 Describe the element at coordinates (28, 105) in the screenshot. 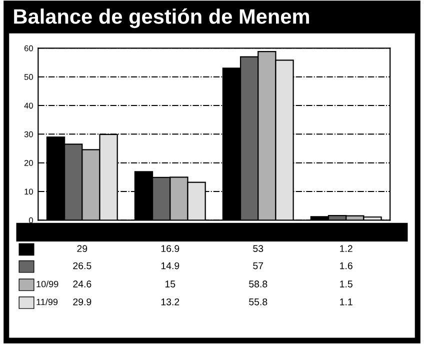

I see `y-tick-label: 40` at that location.